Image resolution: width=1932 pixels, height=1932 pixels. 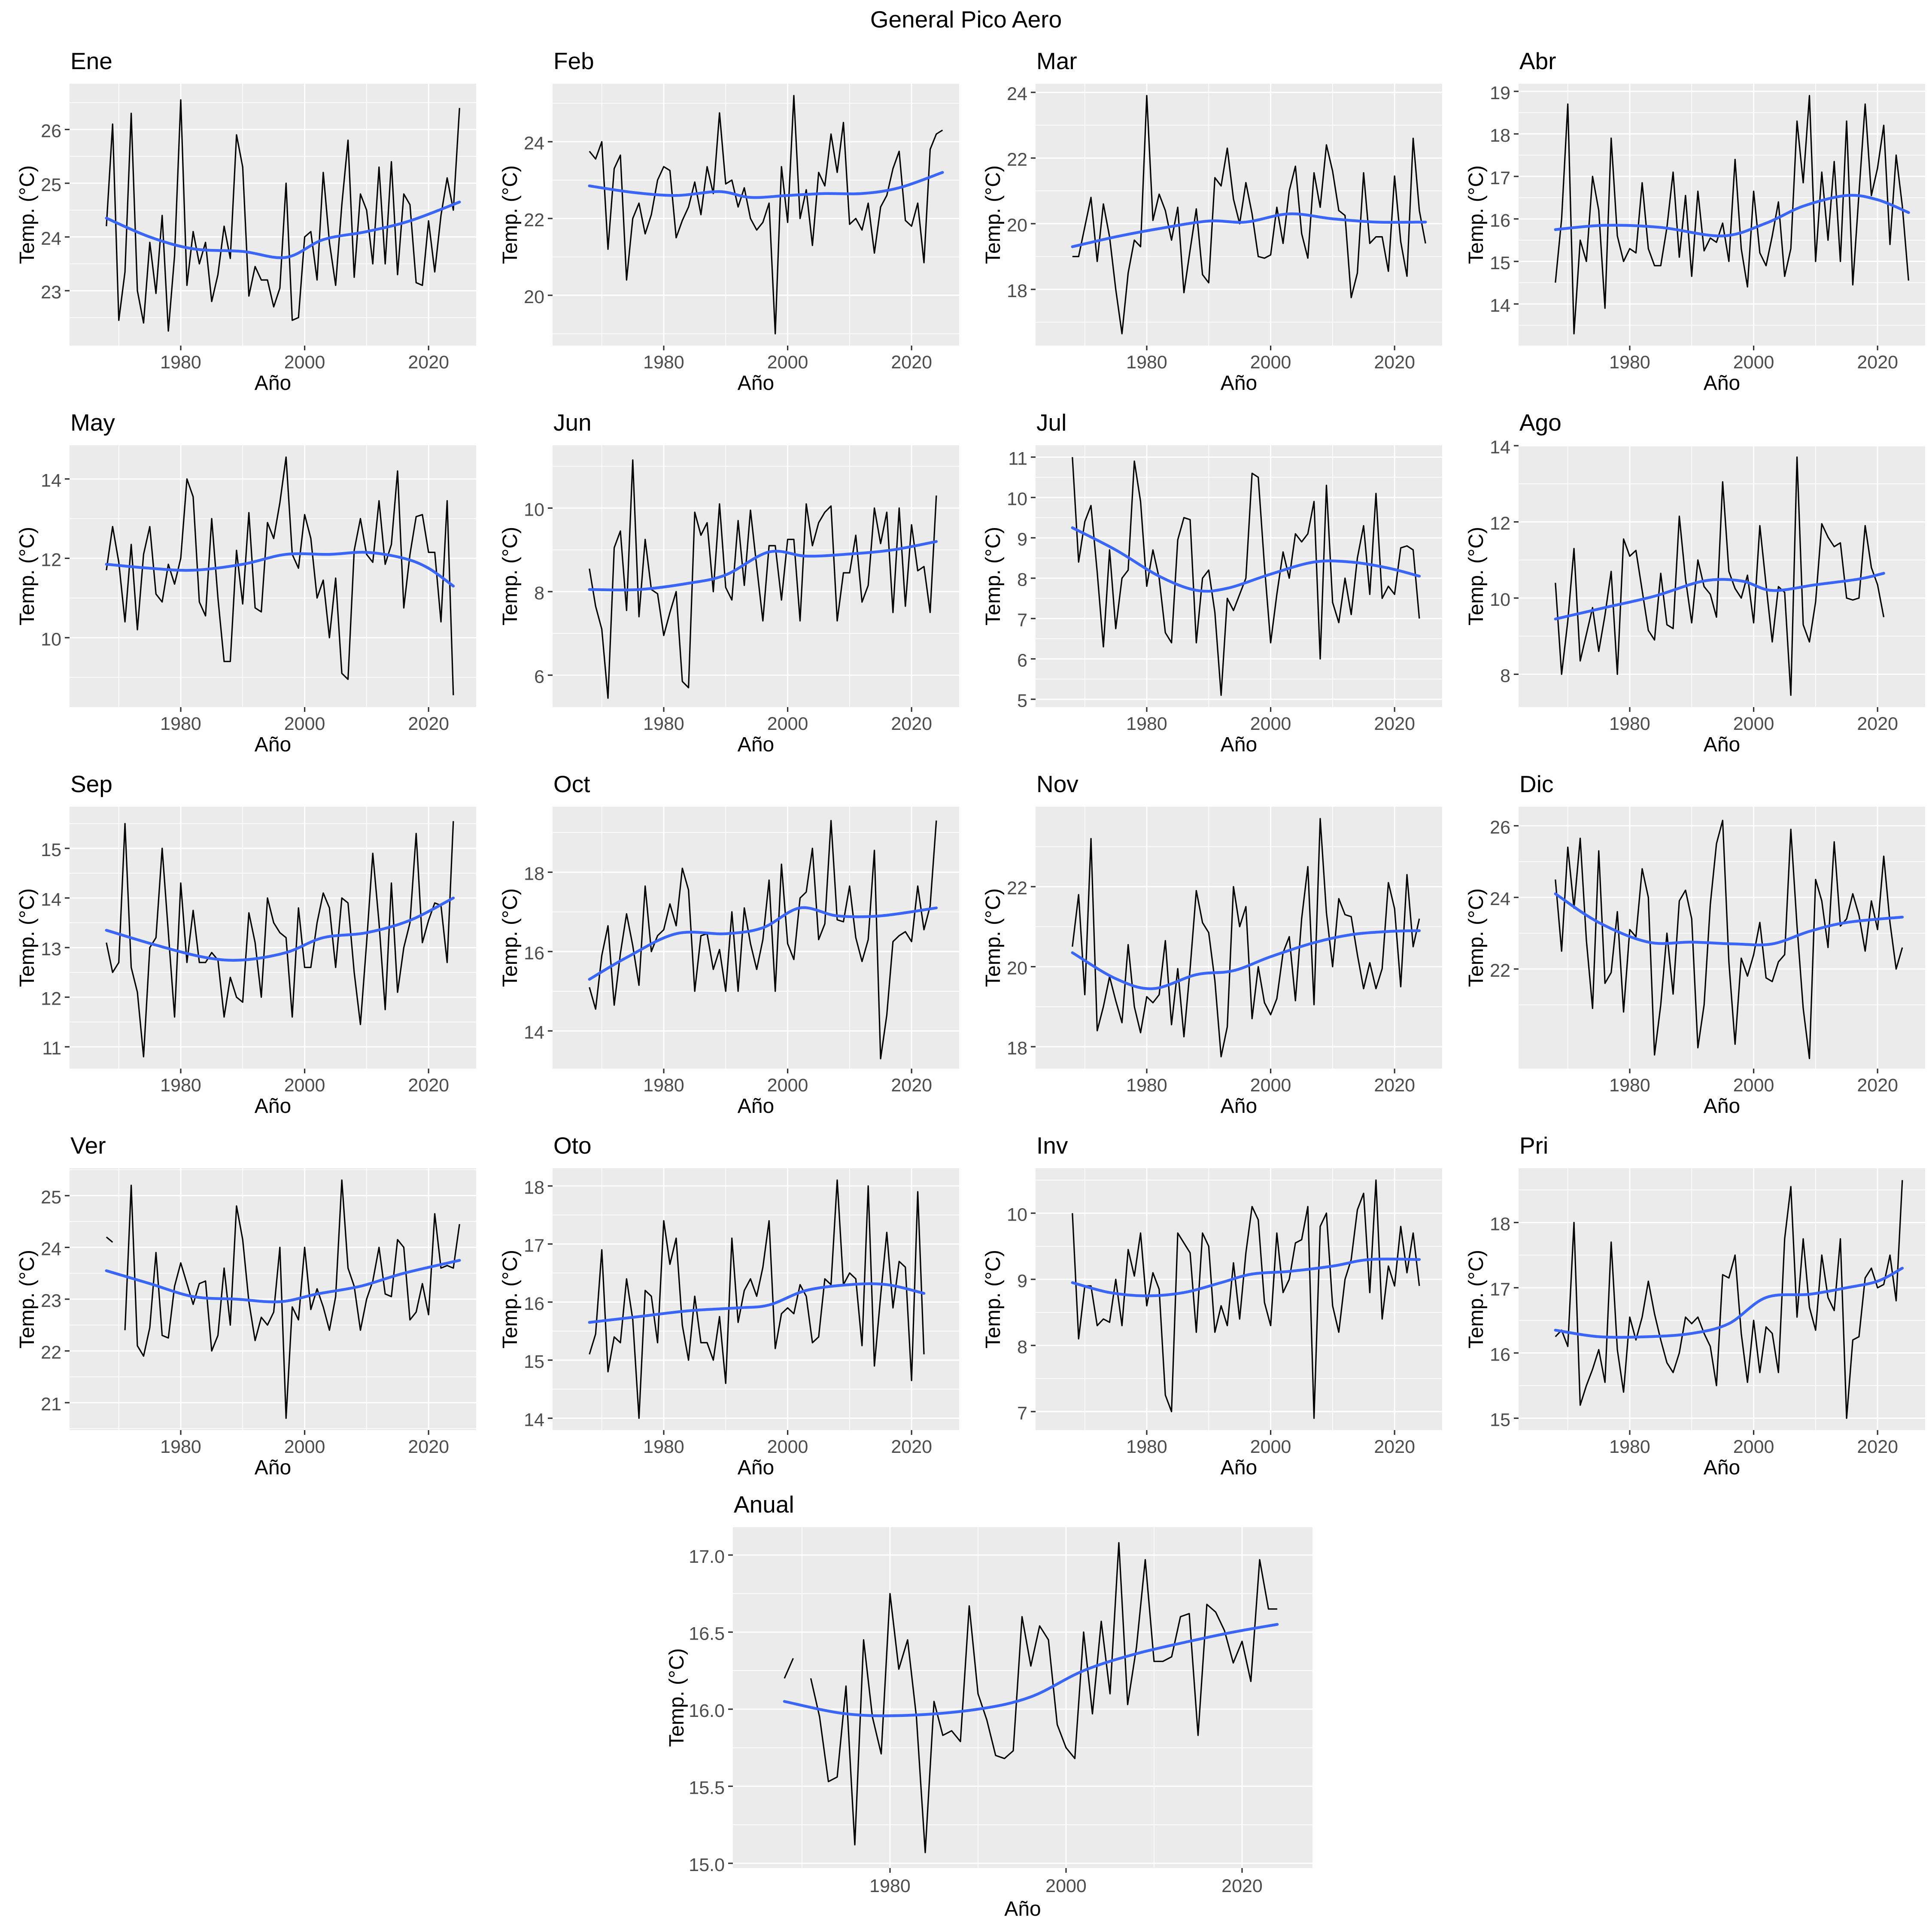 What do you see at coordinates (1540, 422) in the screenshot?
I see `svg-text: Ago` at bounding box center [1540, 422].